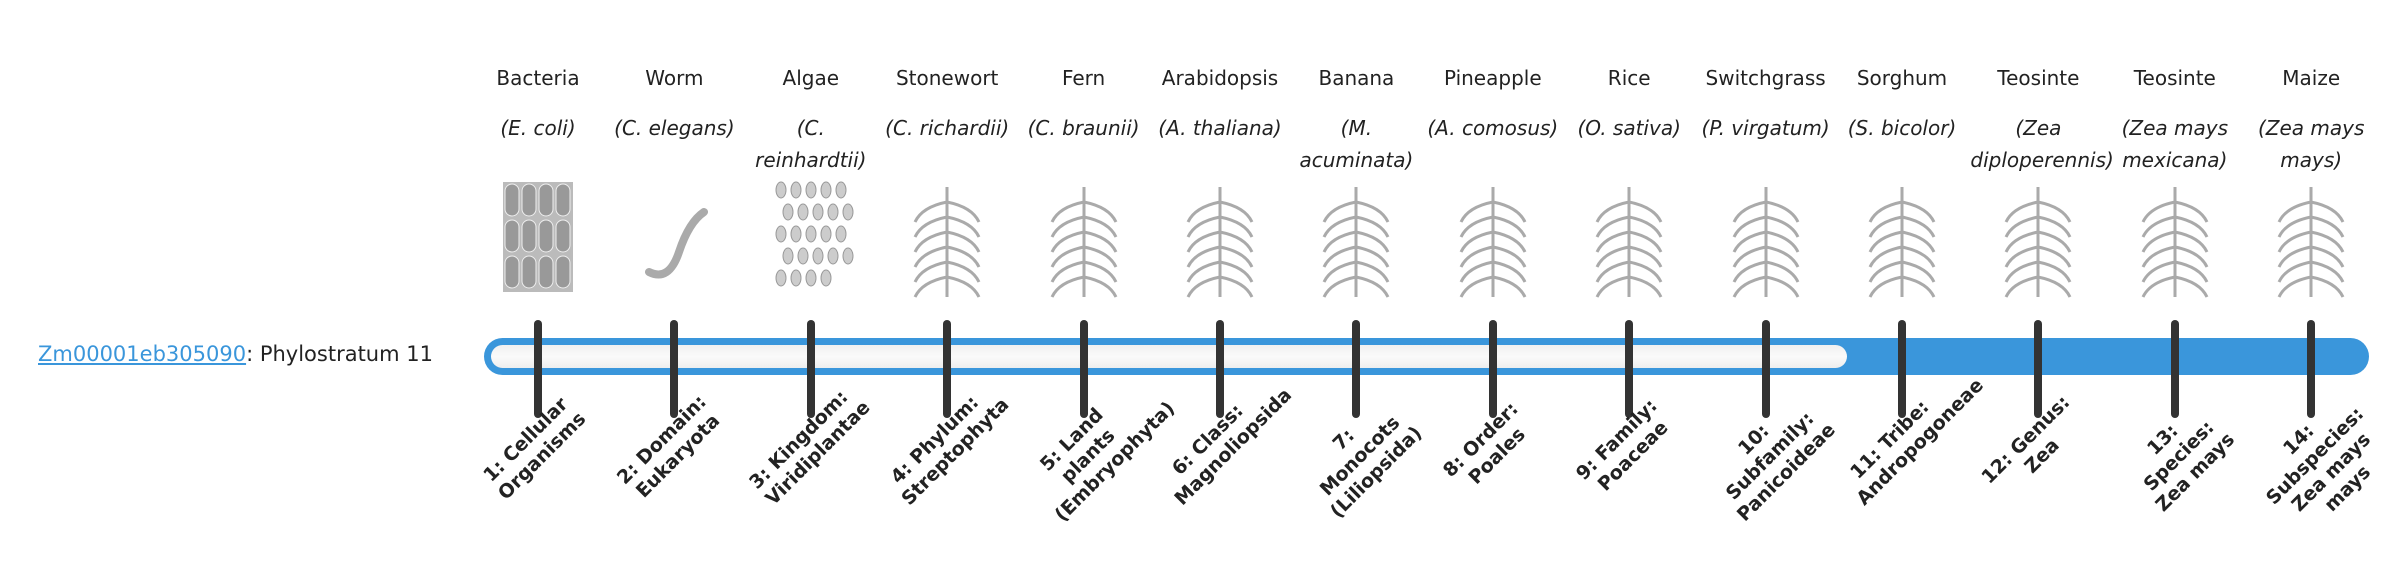 This screenshot has height=580, width=2400. Describe the element at coordinates (1902, 242) in the screenshot. I see `sorghum-icon` at that location.